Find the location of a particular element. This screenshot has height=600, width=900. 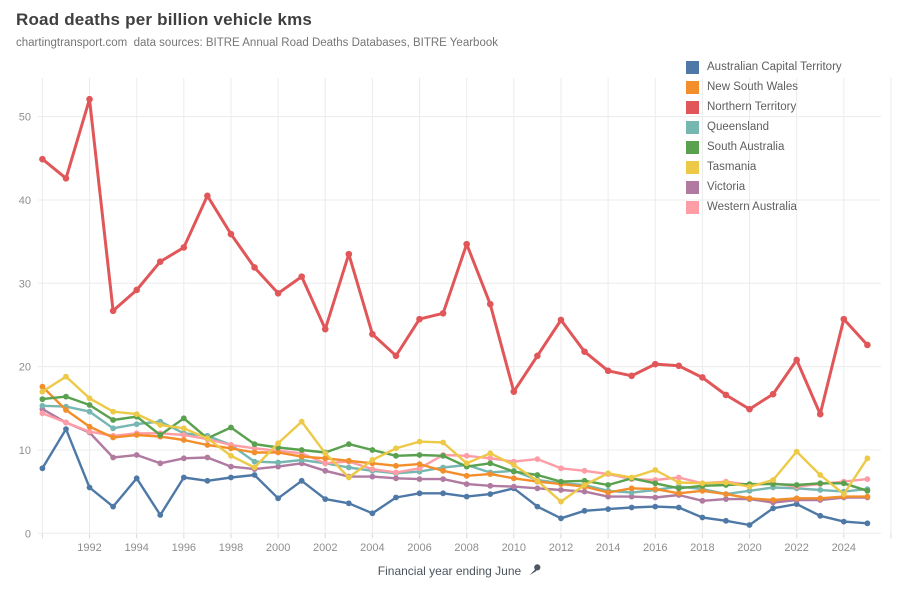

legend-item-act: Australian Capital Territory is located at coordinates (764, 67).